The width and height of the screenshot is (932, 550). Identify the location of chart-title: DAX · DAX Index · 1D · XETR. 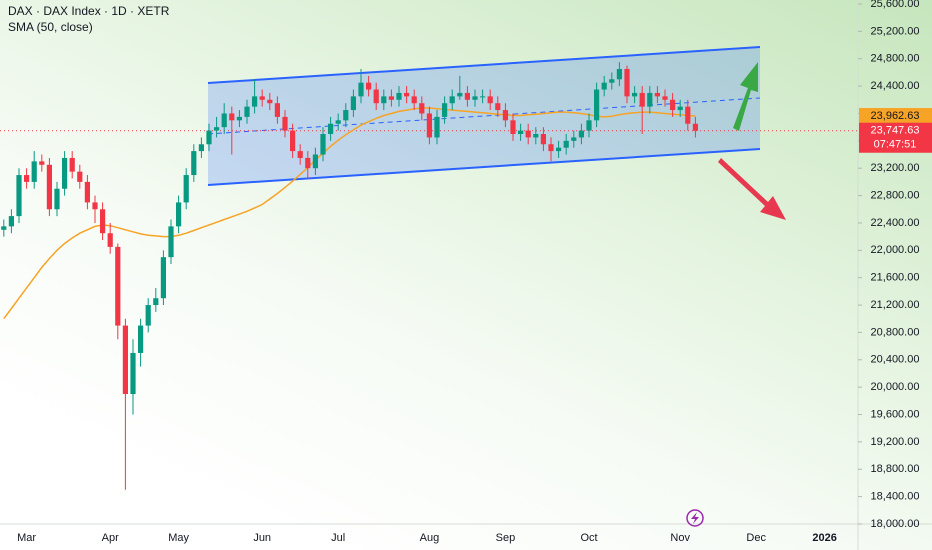
(89, 11).